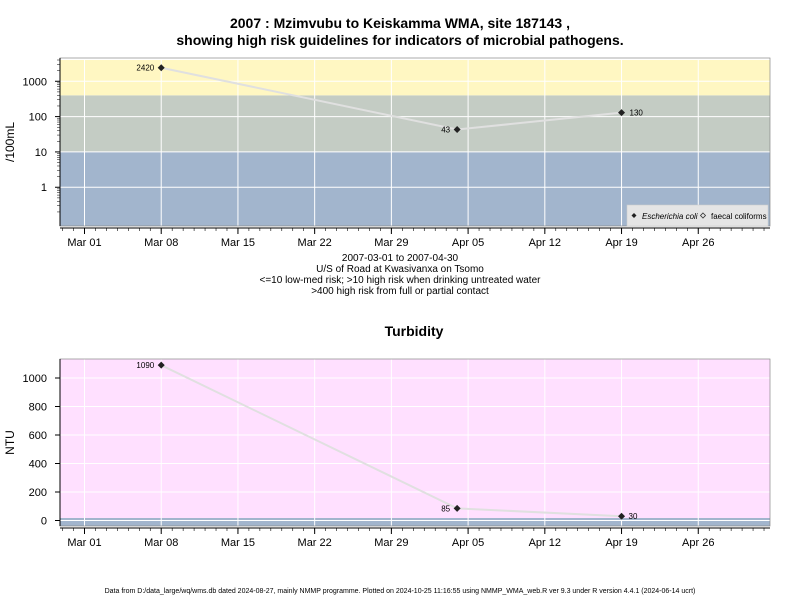 The height and width of the screenshot is (600, 800). Describe the element at coordinates (445, 508) in the screenshot. I see `turbidity-data-label: 85` at that location.